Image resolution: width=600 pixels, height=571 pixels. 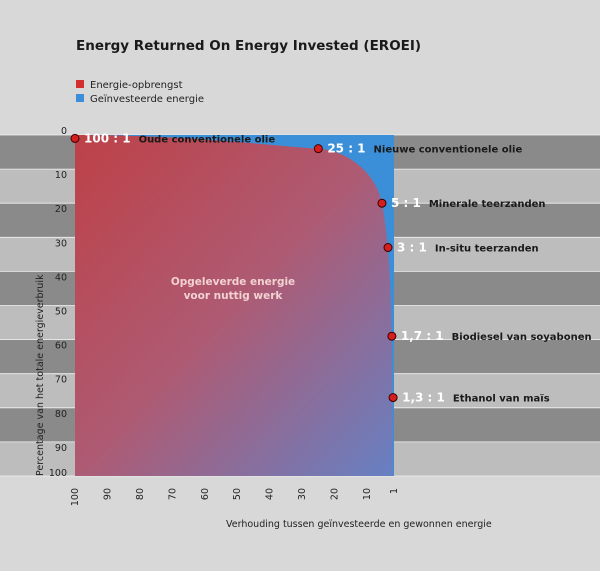 I want to click on point-ratio-0: 100 : 1, so click(x=107, y=138).